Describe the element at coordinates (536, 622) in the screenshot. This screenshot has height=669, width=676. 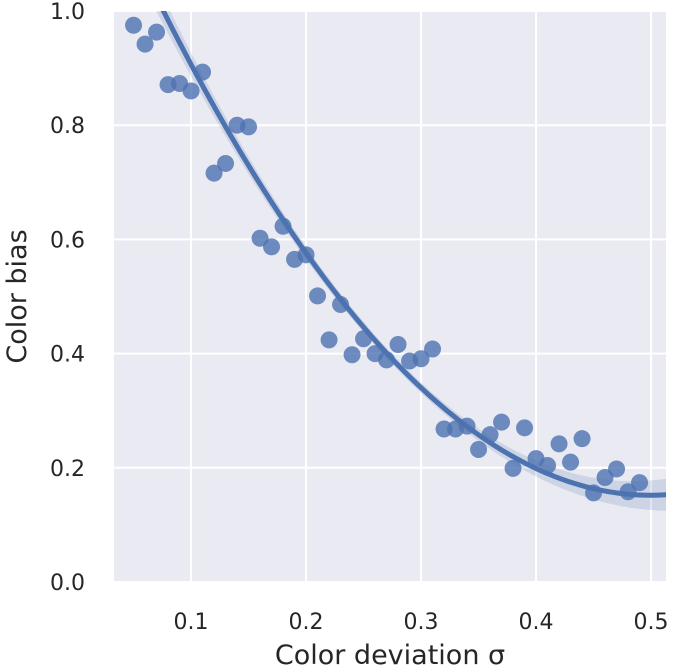
I see `x-tick-label: 0.4` at that location.